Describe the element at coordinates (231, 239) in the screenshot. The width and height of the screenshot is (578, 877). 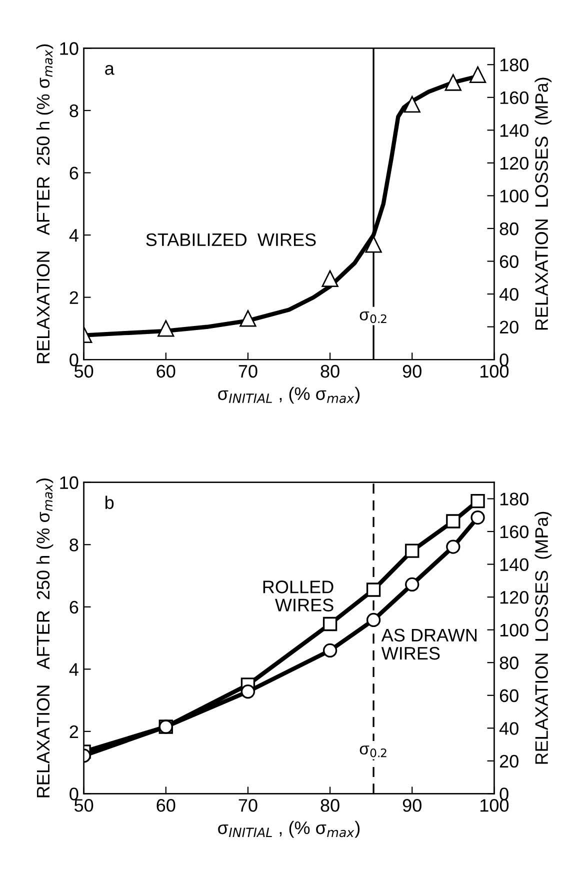
I see `text: STABILIZED WIRES` at that location.